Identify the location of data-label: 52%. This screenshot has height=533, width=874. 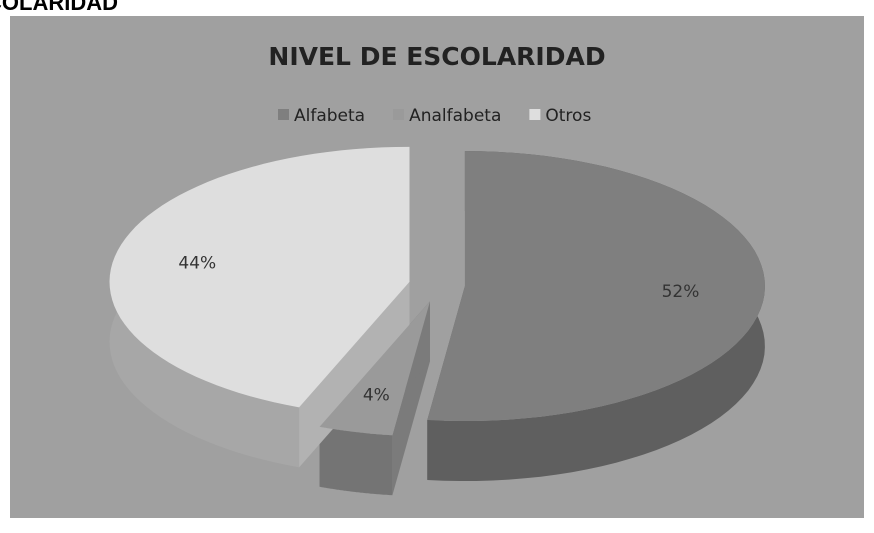
(681, 292).